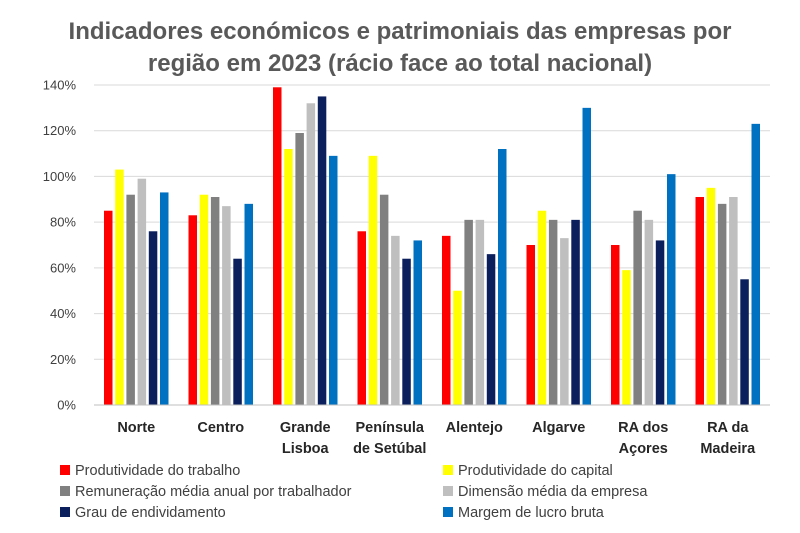 This screenshot has height=533, width=800. Describe the element at coordinates (136, 428) in the screenshot. I see `category-label: Norte` at that location.